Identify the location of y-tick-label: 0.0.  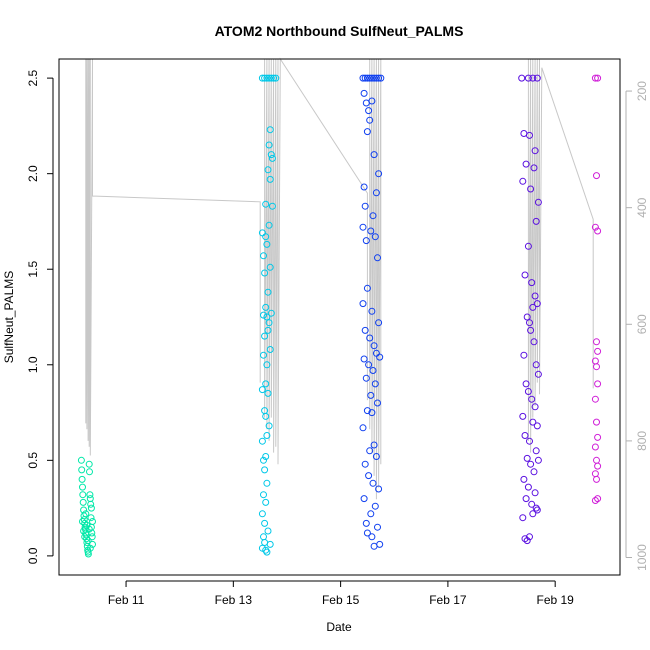
(33, 555).